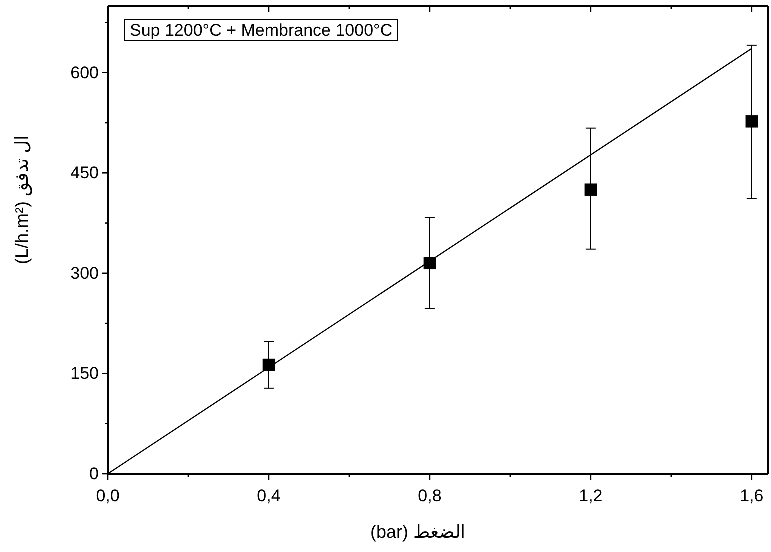 The height and width of the screenshot is (552, 771). What do you see at coordinates (261, 30) in the screenshot?
I see `annotation: Sup 1200°C + Membrance 1000°C` at bounding box center [261, 30].